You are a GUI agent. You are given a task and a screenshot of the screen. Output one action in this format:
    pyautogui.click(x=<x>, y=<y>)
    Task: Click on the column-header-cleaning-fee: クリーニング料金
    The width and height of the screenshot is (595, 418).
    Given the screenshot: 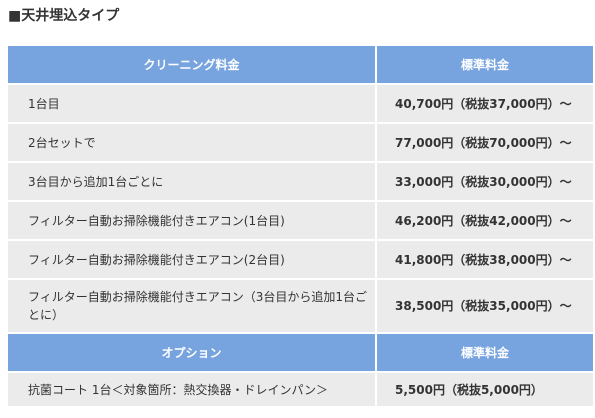 What is the action you would take?
    pyautogui.click(x=191, y=64)
    